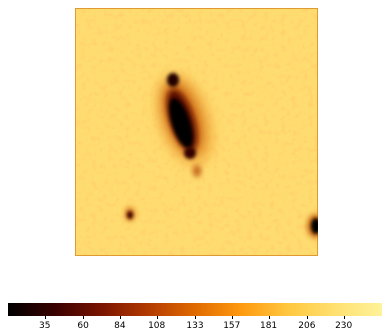 The width and height of the screenshot is (383, 335). Describe the element at coordinates (344, 326) in the screenshot. I see `colorbar-tick-label: 230` at that location.